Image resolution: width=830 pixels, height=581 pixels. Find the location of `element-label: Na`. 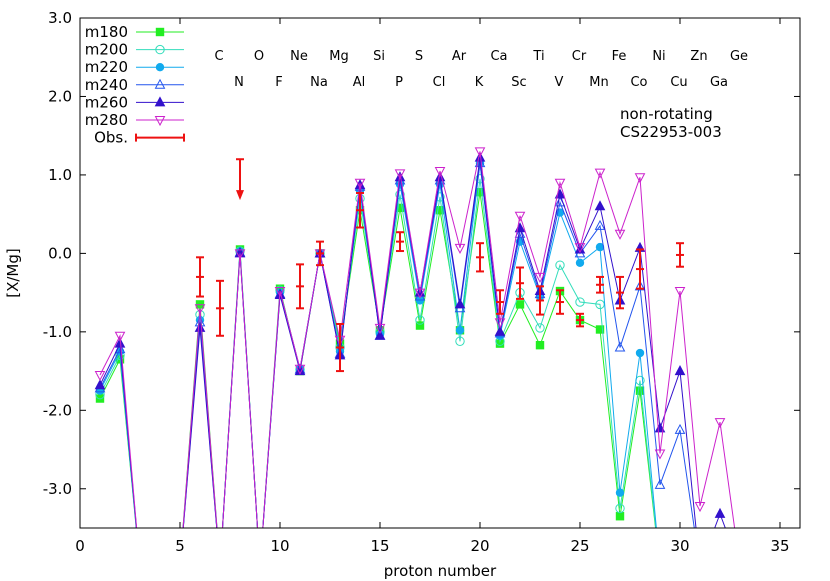

element-label: Na is located at coordinates (319, 82).